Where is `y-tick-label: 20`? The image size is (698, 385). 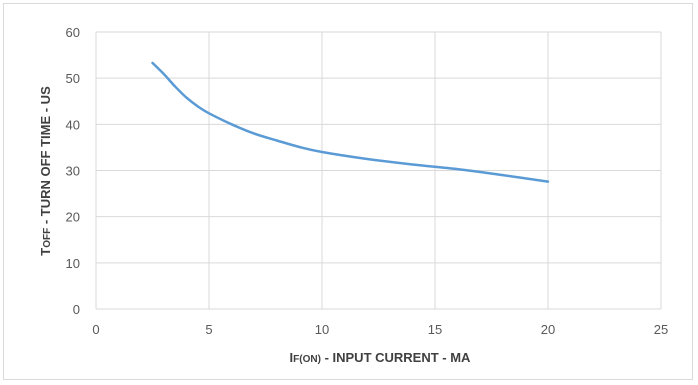 y-tick-label: 20 is located at coordinates (73, 217).